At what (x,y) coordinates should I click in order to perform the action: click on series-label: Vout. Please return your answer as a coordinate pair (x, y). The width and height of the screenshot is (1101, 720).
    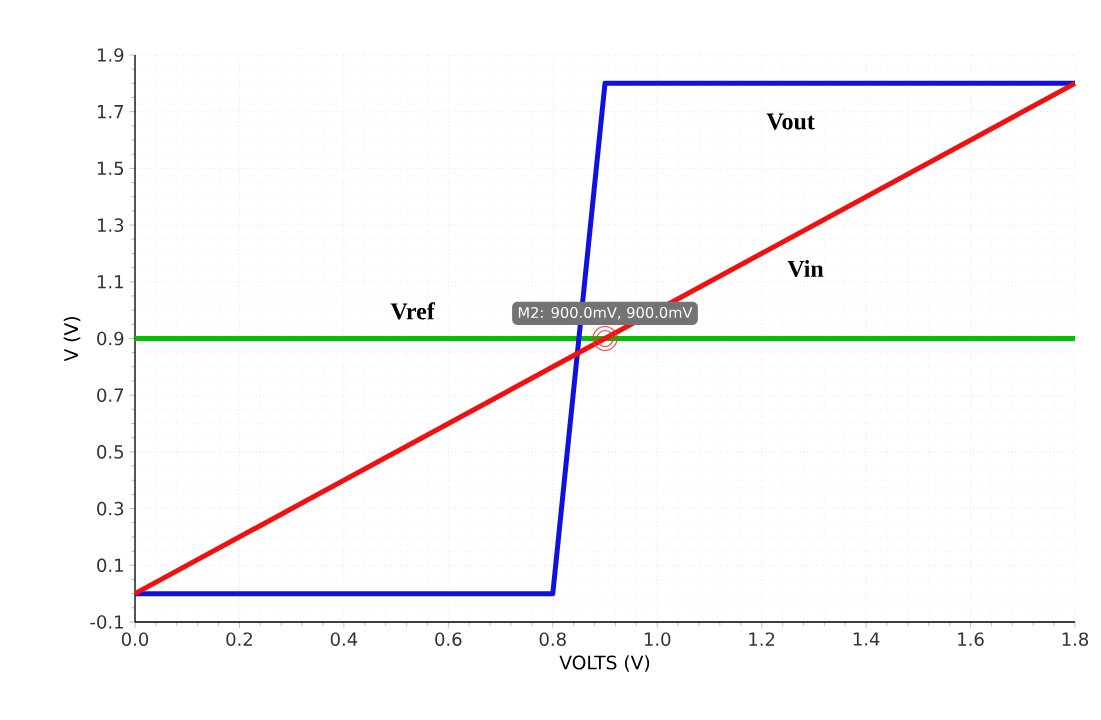
    Looking at the image, I should click on (790, 121).